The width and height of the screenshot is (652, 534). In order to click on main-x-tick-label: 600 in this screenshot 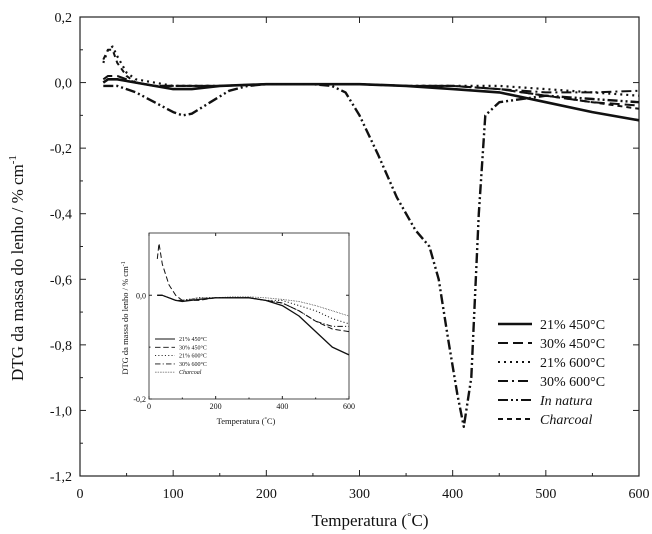, I will do `click(639, 494)`.